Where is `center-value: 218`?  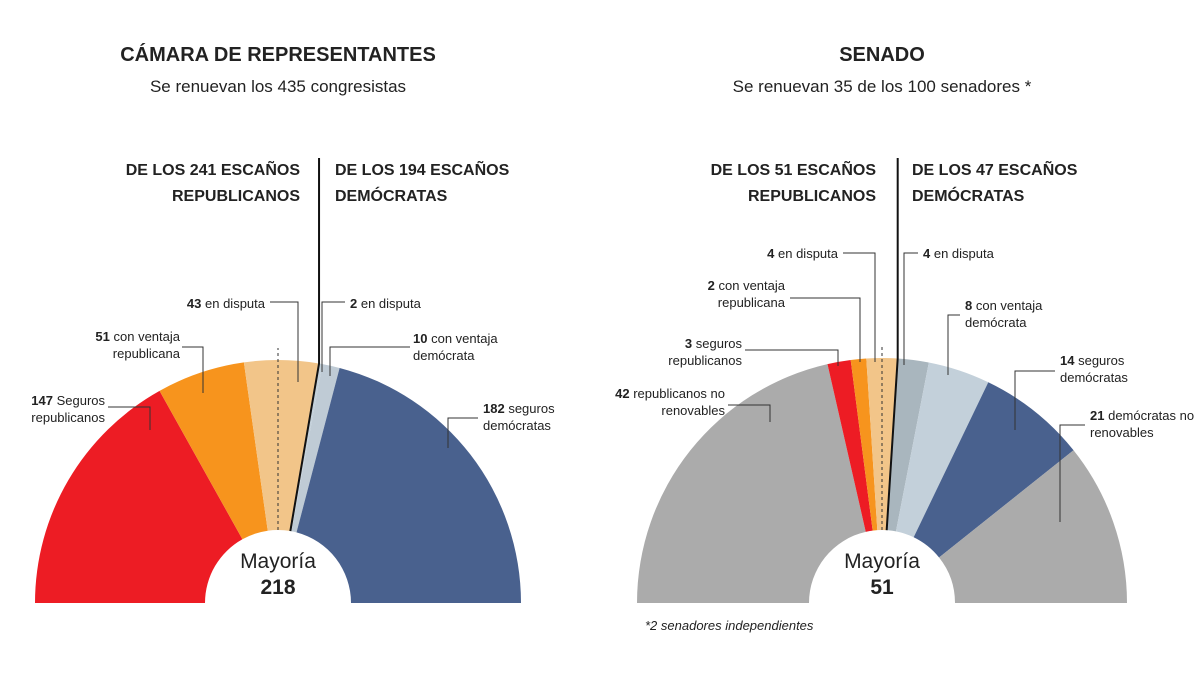
center-value: 218 is located at coordinates (278, 587).